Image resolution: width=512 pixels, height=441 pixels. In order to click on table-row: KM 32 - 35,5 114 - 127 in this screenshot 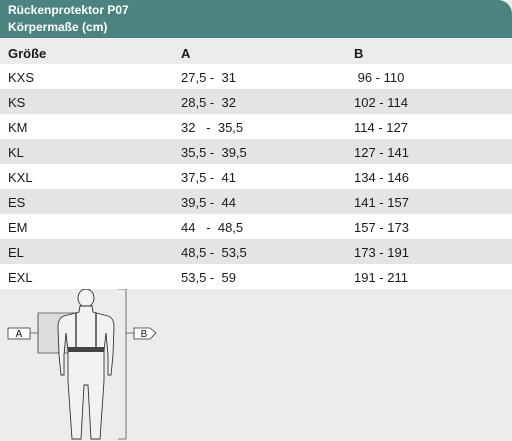, I will do `click(256, 126)`.